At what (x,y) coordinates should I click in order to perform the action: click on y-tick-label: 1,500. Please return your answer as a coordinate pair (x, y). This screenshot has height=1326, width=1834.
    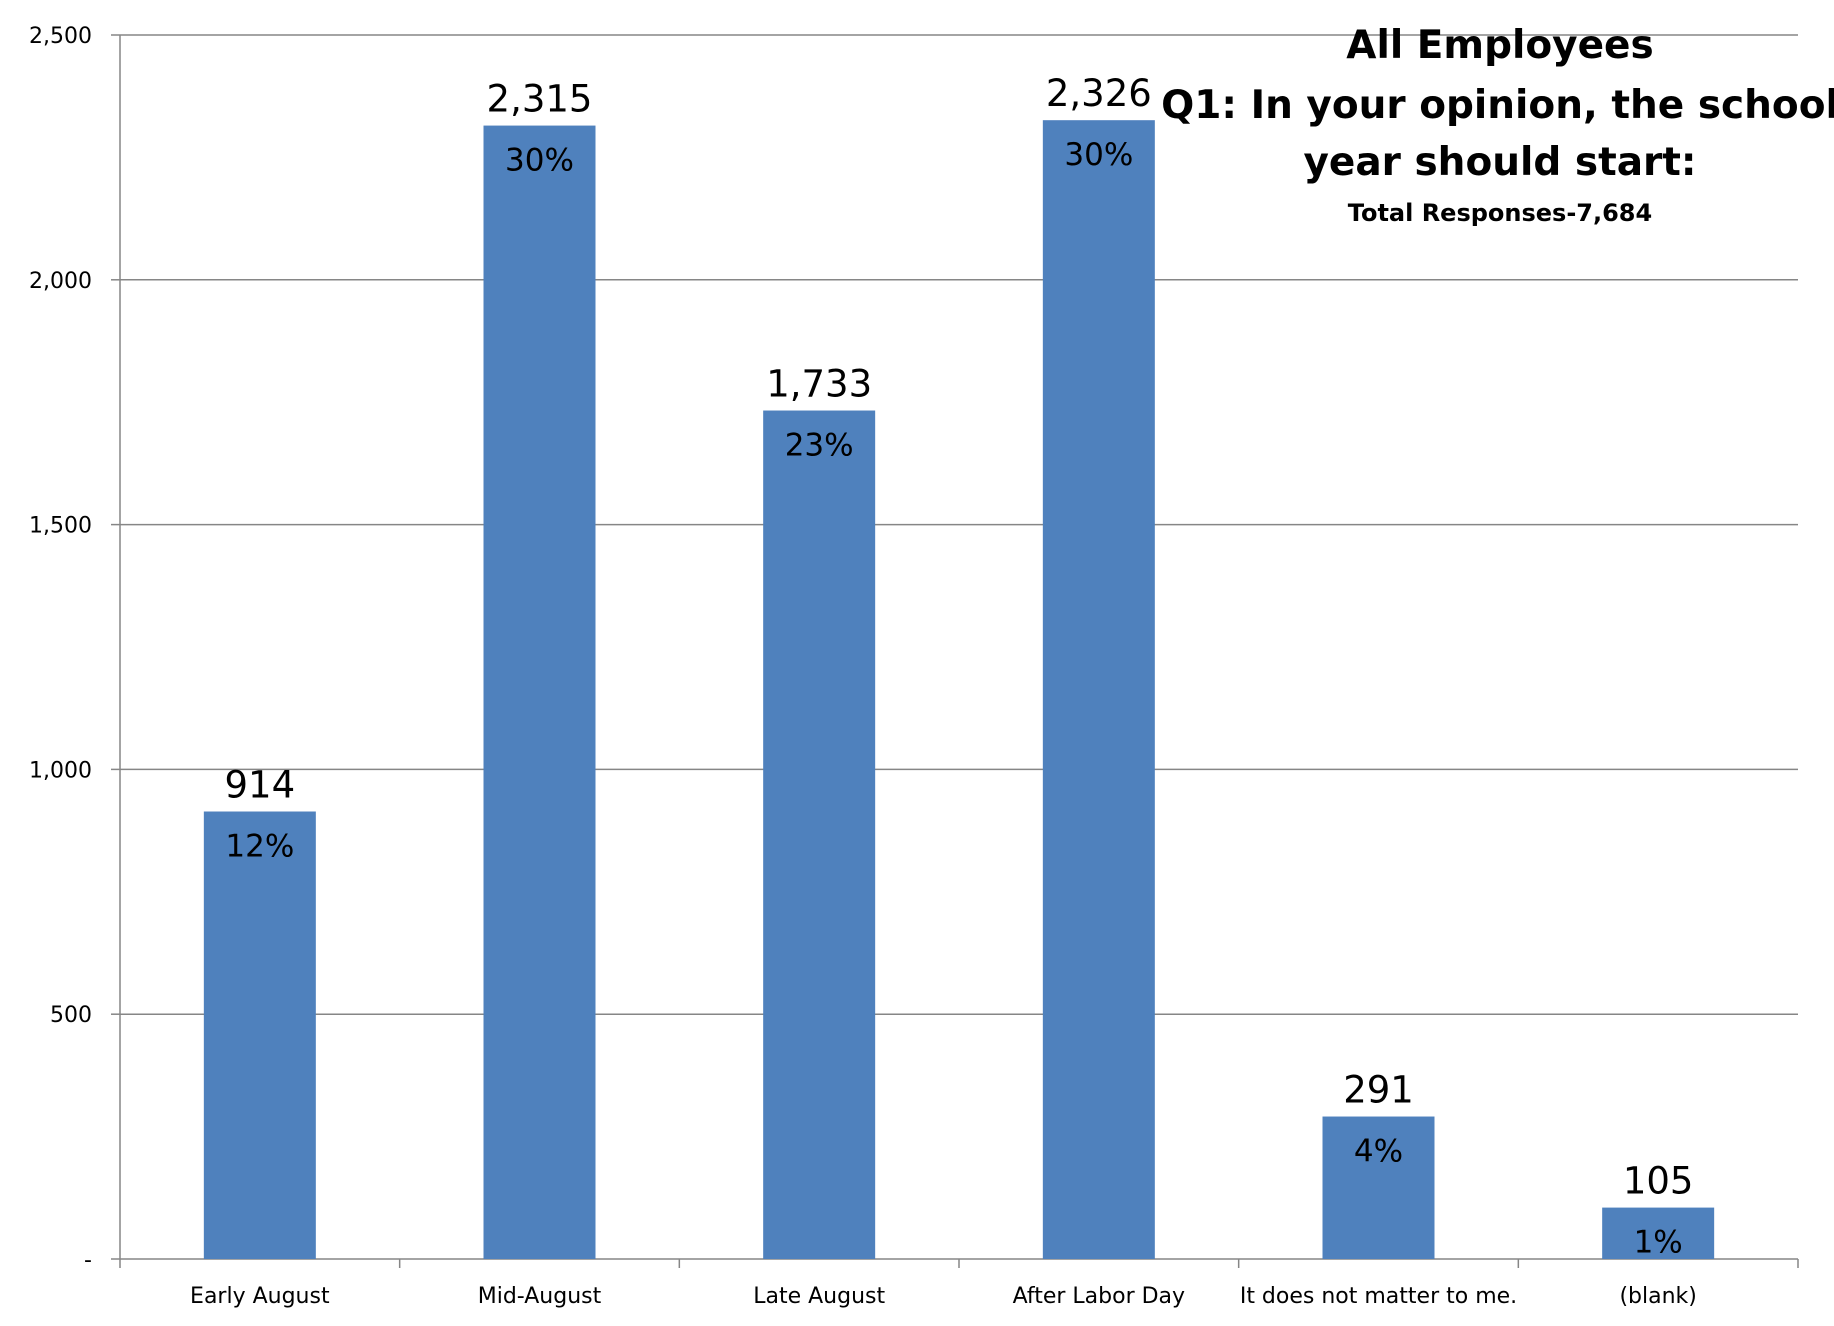
    Looking at the image, I should click on (60, 526).